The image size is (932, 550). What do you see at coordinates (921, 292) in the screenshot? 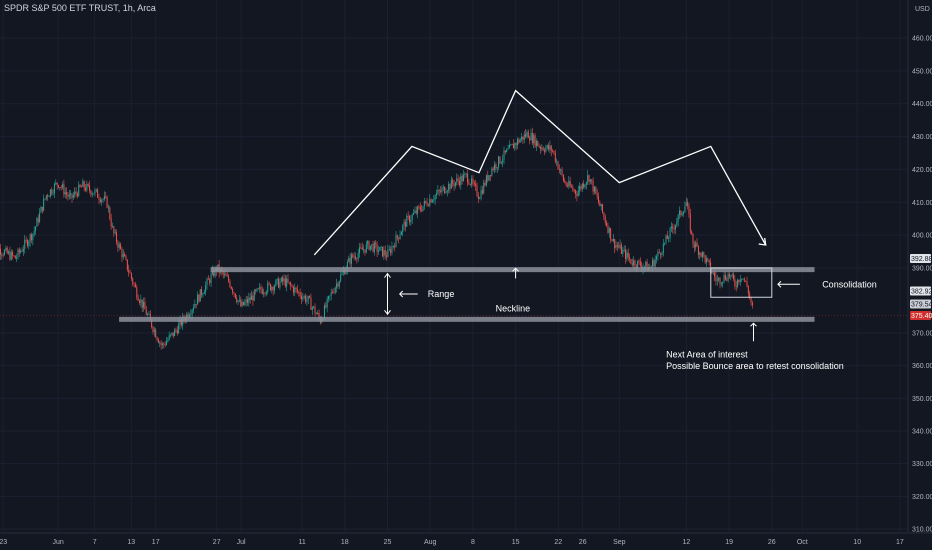
I see `price-tag-label: 382.92` at bounding box center [921, 292].